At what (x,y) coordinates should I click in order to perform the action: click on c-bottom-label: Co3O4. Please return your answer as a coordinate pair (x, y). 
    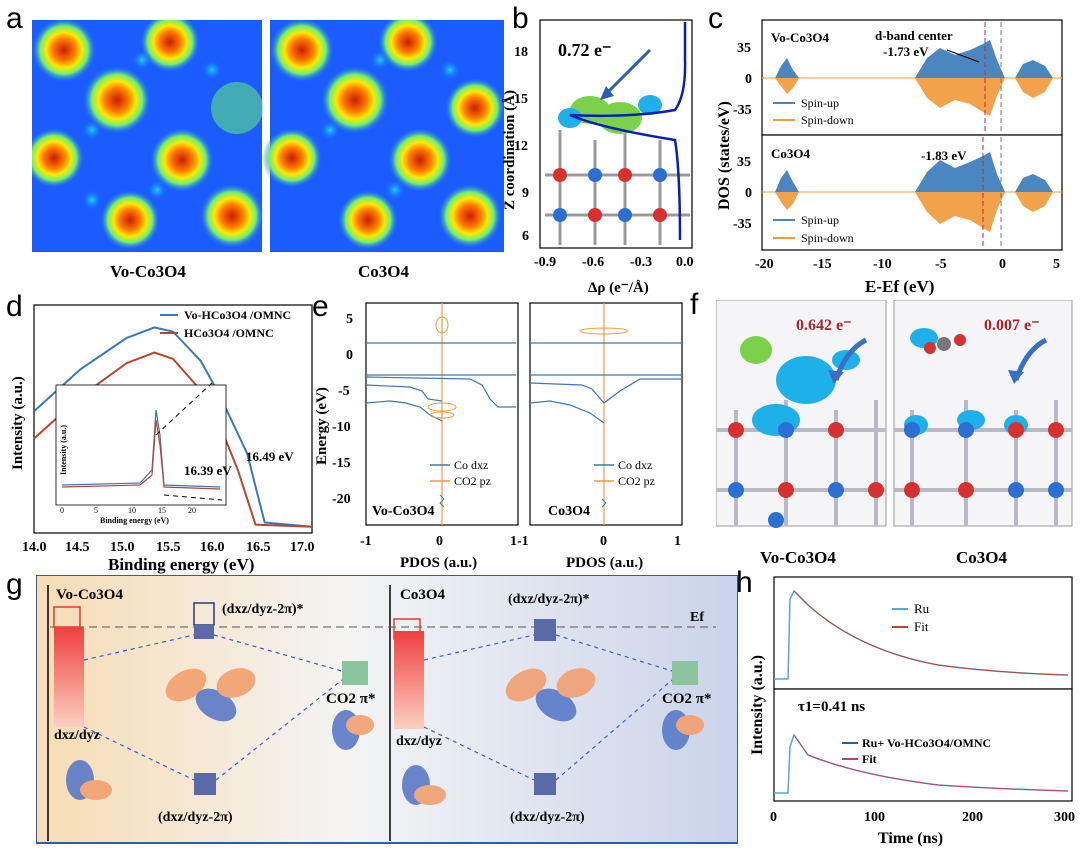
    Looking at the image, I should click on (791, 153).